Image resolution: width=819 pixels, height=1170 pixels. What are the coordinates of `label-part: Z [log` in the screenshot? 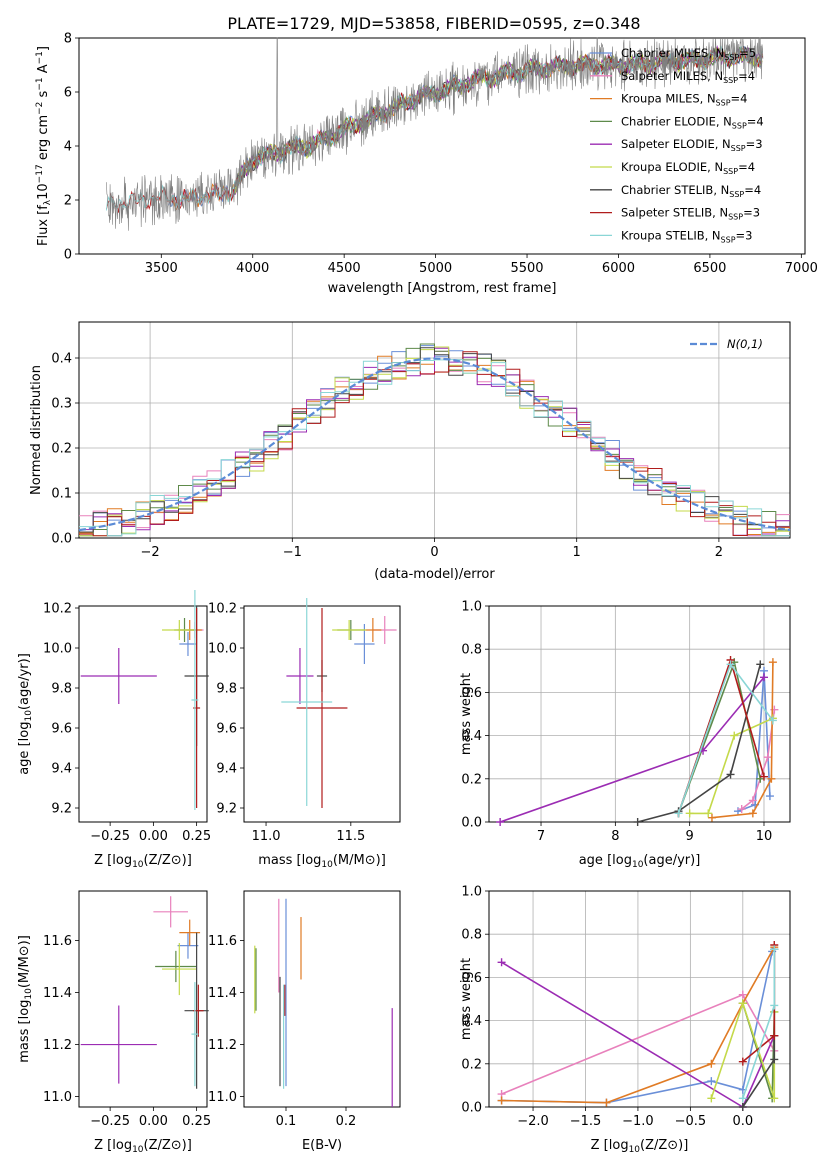 It's located at (113, 860).